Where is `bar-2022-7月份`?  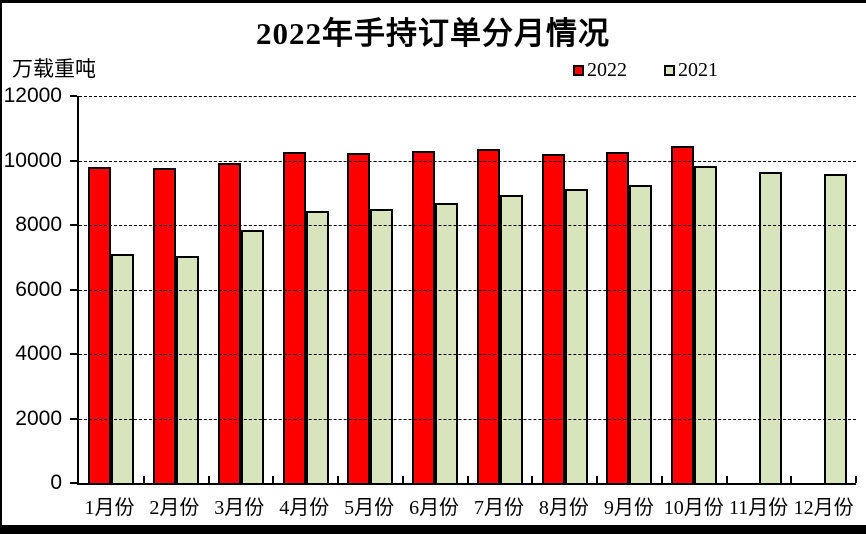
bar-2022-7月份 is located at coordinates (488, 315).